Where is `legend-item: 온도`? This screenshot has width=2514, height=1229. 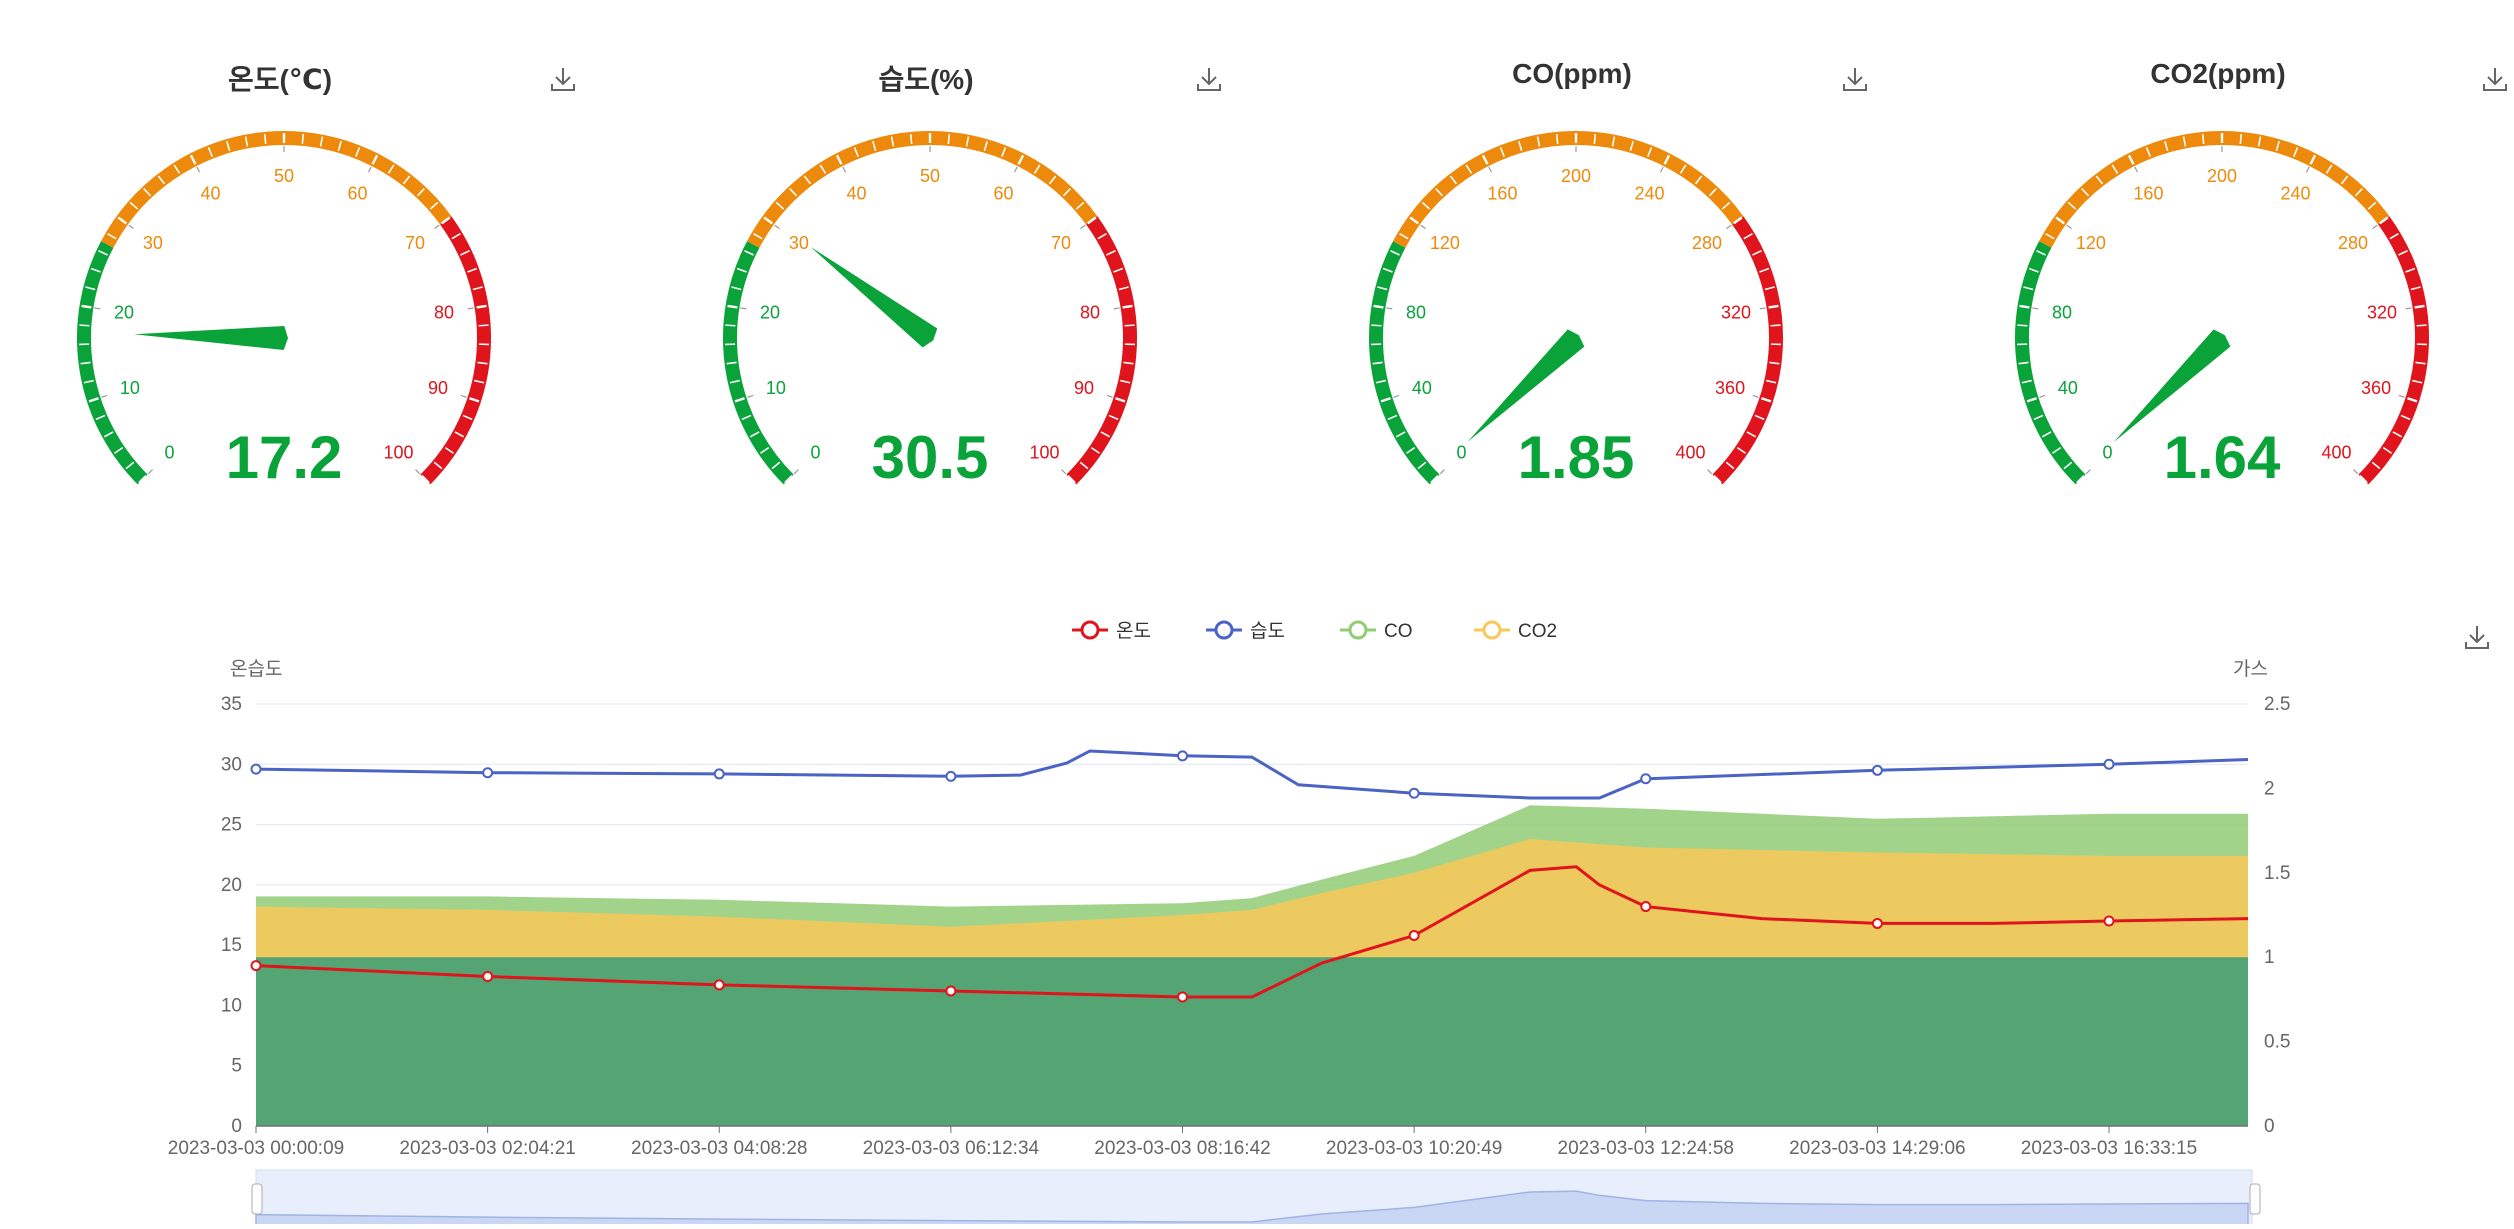 legend-item: 온도 is located at coordinates (1111, 631).